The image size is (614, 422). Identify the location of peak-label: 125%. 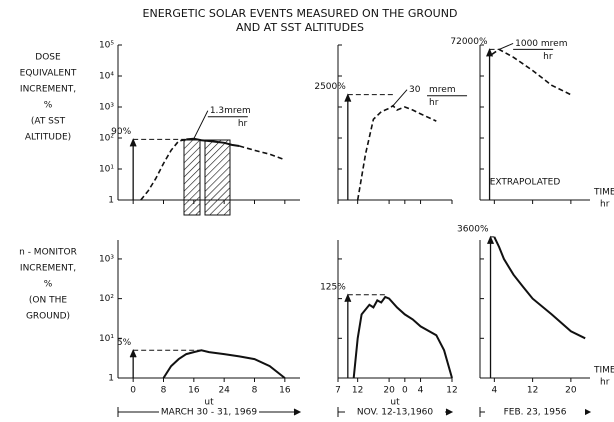
(333, 287).